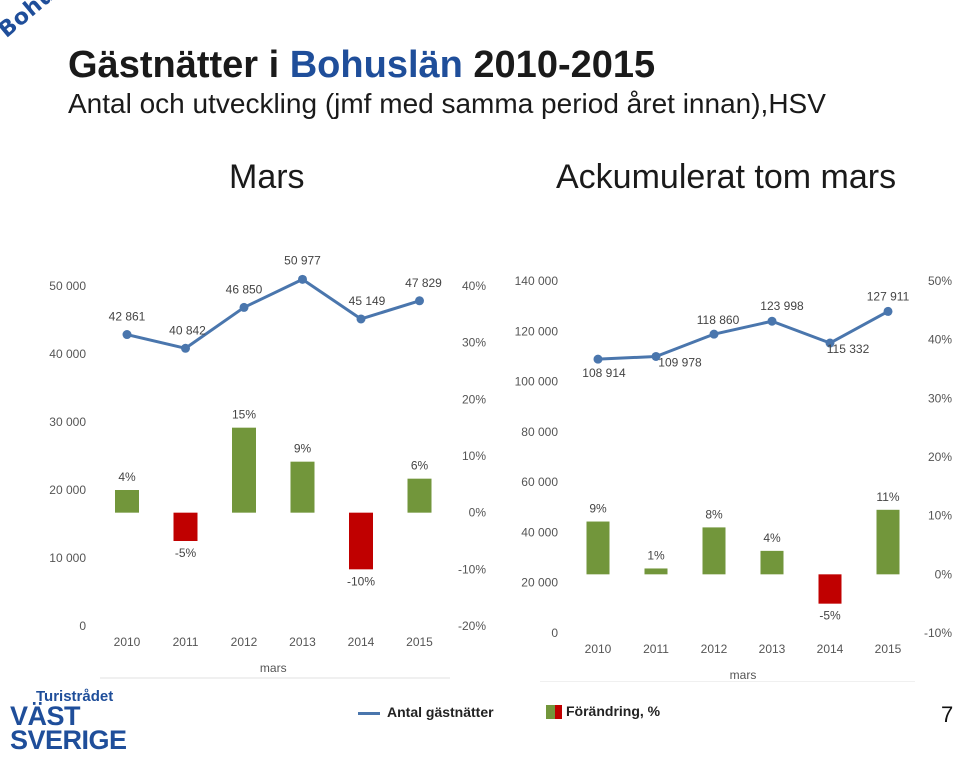 The height and width of the screenshot is (757, 960). What do you see at coordinates (474, 456) in the screenshot?
I see `mars-right-tick: 10%` at bounding box center [474, 456].